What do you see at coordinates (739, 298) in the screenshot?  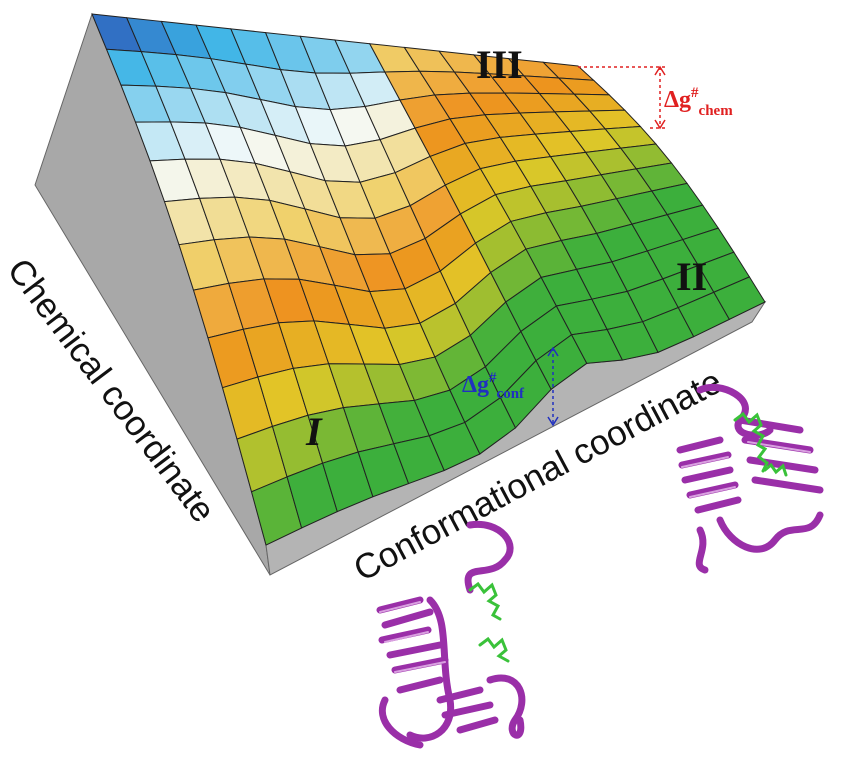 I see `surface-cell` at bounding box center [739, 298].